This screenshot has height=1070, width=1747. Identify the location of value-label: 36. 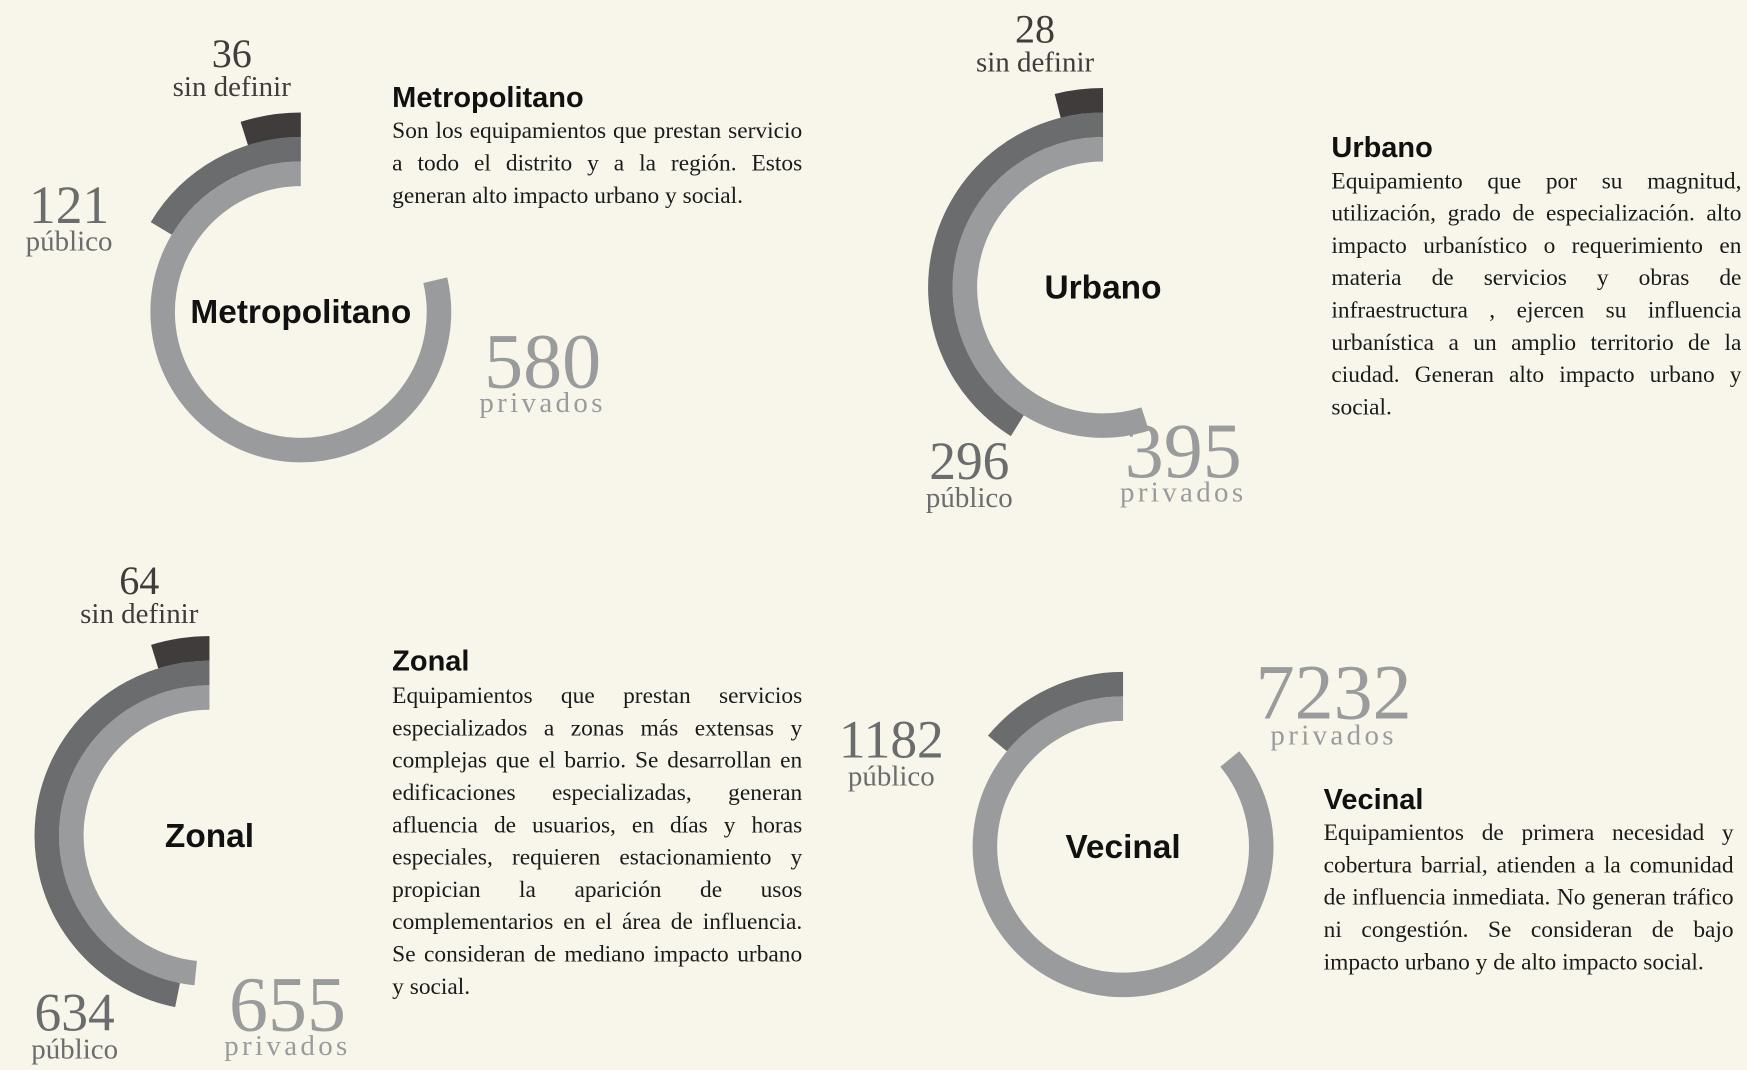
(232, 53).